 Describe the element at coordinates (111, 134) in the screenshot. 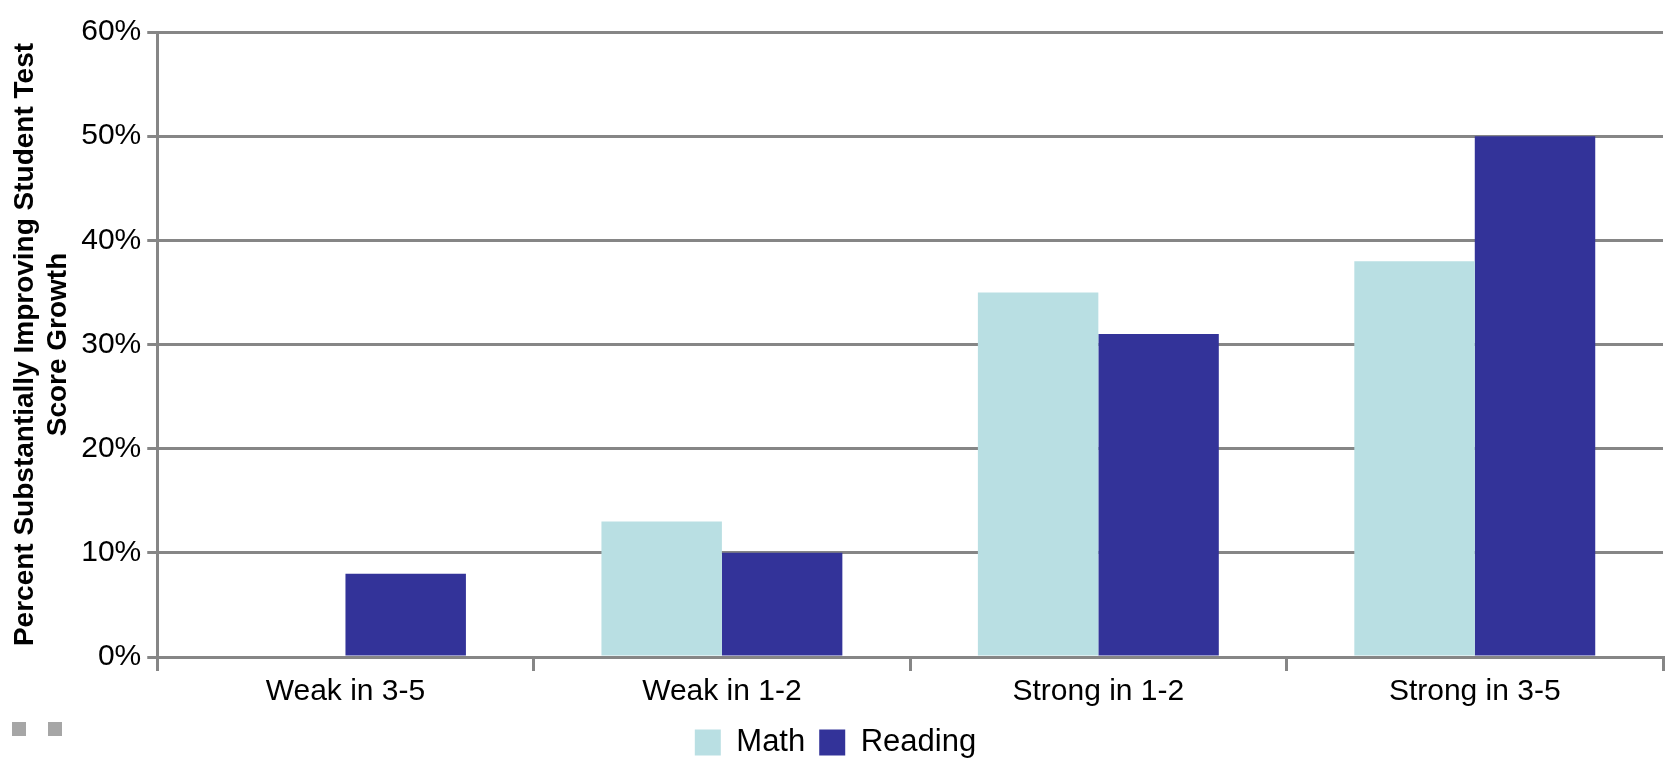

I see `y-tick-label: 50%` at that location.